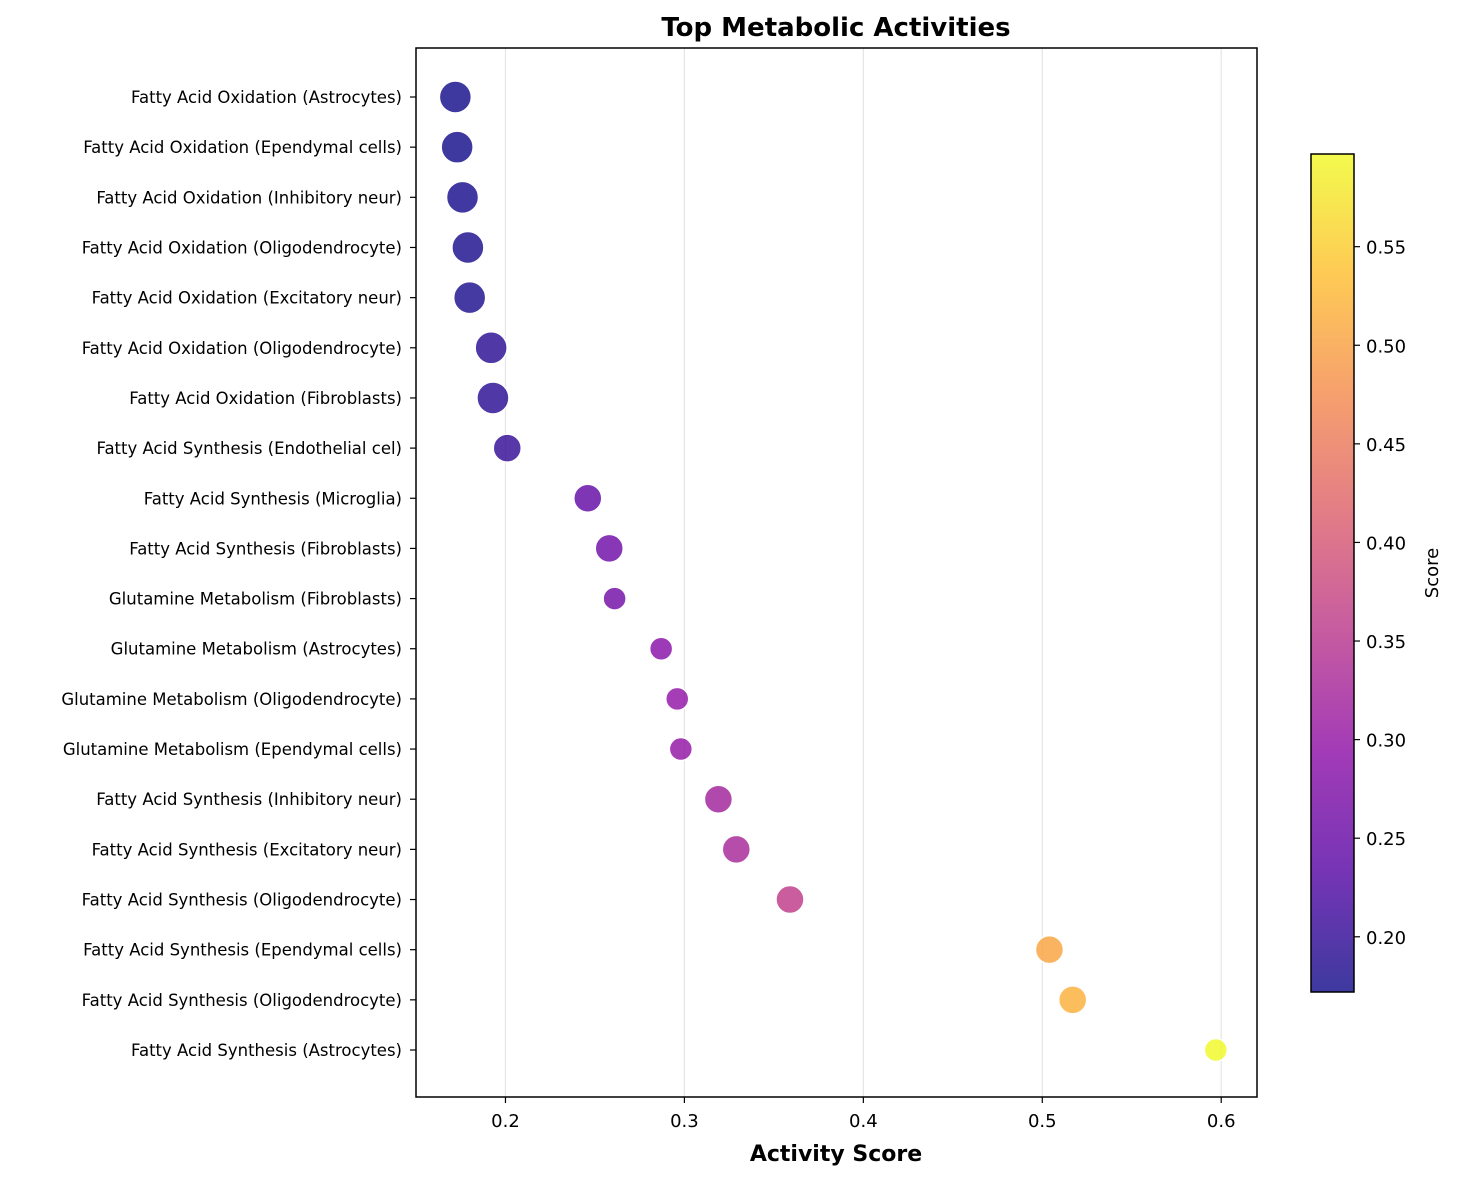 The height and width of the screenshot is (1180, 1457). What do you see at coordinates (1386, 445) in the screenshot?
I see `colorbar-tick-label: 0.45` at bounding box center [1386, 445].